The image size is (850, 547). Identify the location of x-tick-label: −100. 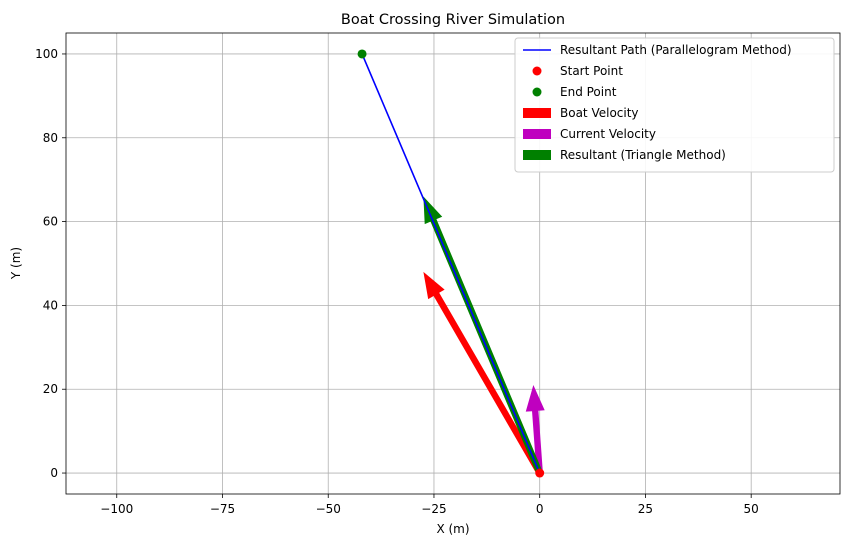
(116, 509).